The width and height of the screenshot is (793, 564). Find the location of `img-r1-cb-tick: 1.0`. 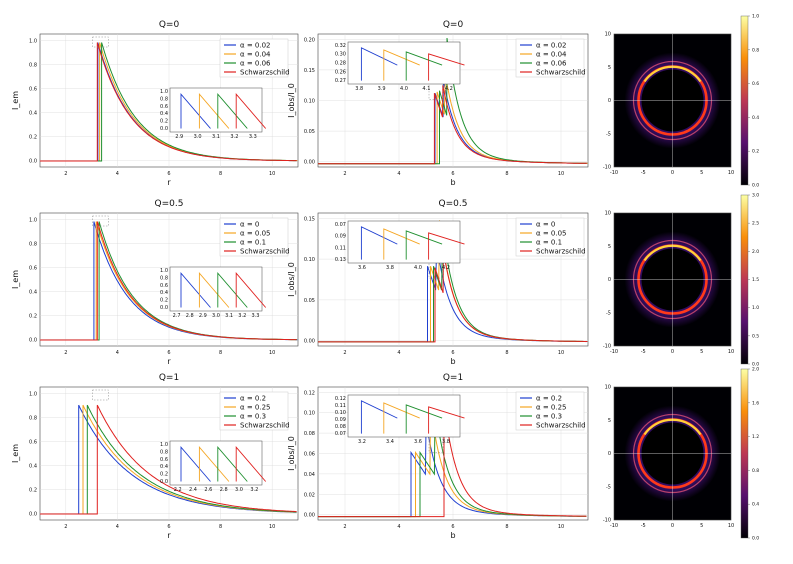

img-r1-cb-tick: 1.0 is located at coordinates (755, 17).